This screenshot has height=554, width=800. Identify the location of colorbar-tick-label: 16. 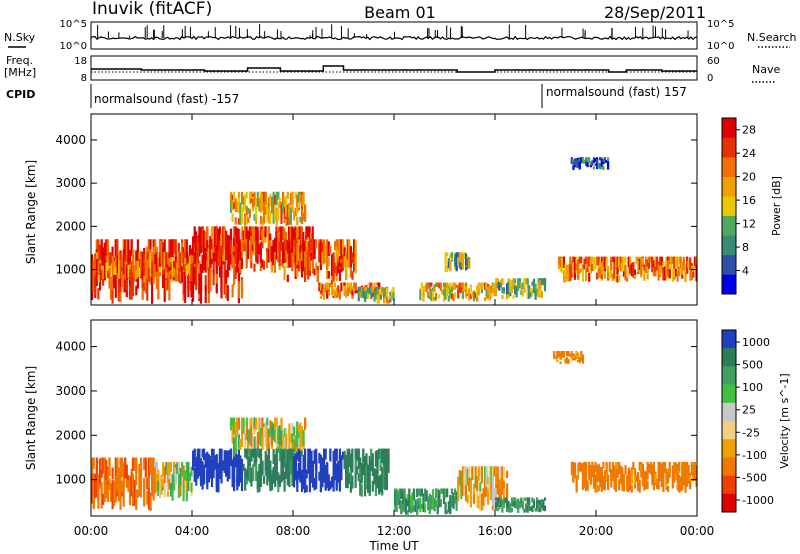
(749, 200).